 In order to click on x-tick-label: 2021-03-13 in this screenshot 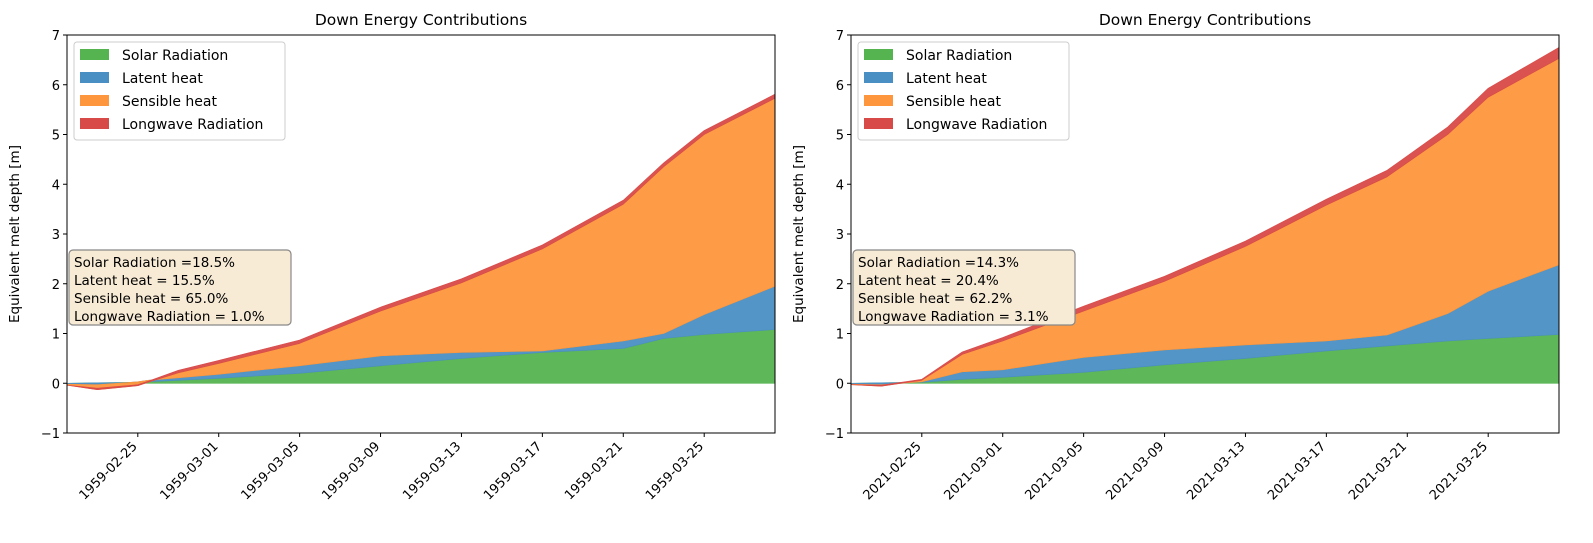, I will do `click(1216, 471)`.